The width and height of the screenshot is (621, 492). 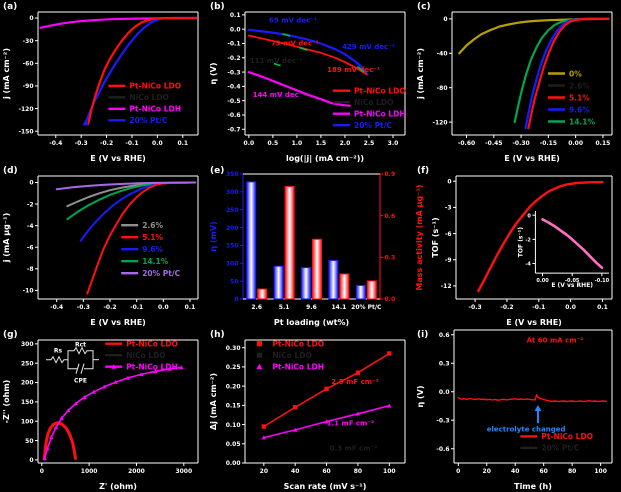 I want to click on x-tick-label: 20, so click(x=264, y=471).